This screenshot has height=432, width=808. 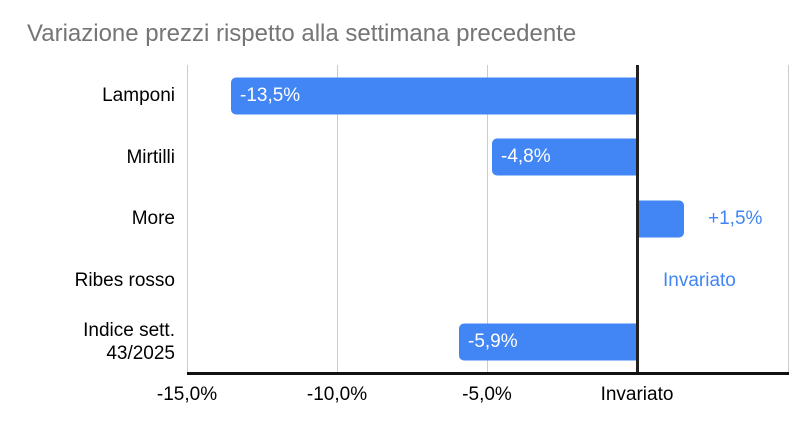 What do you see at coordinates (487, 394) in the screenshot?
I see `x-tick-label-minus-5: -5,0%` at bounding box center [487, 394].